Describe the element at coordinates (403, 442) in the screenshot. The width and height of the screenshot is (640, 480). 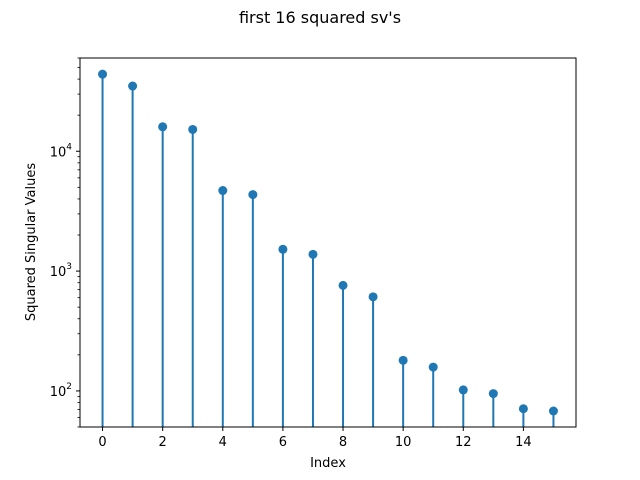
I see `x-tick-label: 10` at that location.